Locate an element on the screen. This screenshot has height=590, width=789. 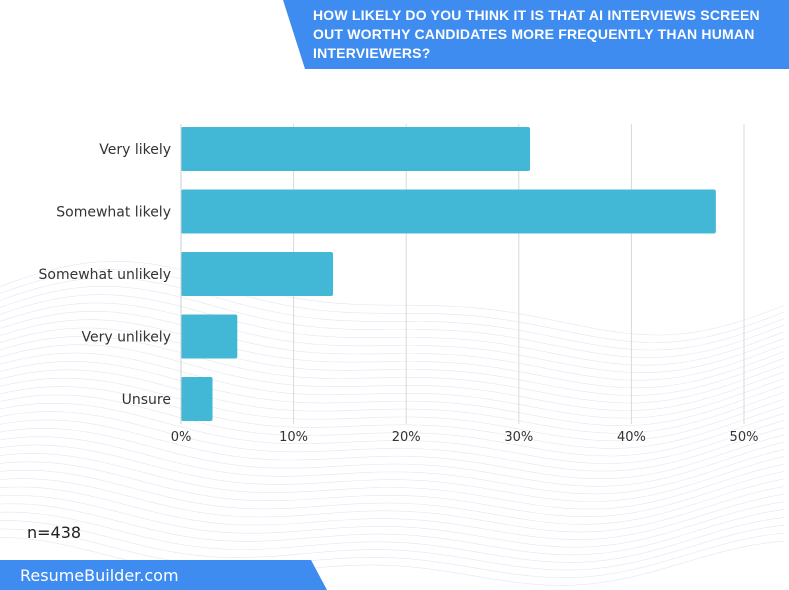
x-tick-label: 40% is located at coordinates (631, 437).